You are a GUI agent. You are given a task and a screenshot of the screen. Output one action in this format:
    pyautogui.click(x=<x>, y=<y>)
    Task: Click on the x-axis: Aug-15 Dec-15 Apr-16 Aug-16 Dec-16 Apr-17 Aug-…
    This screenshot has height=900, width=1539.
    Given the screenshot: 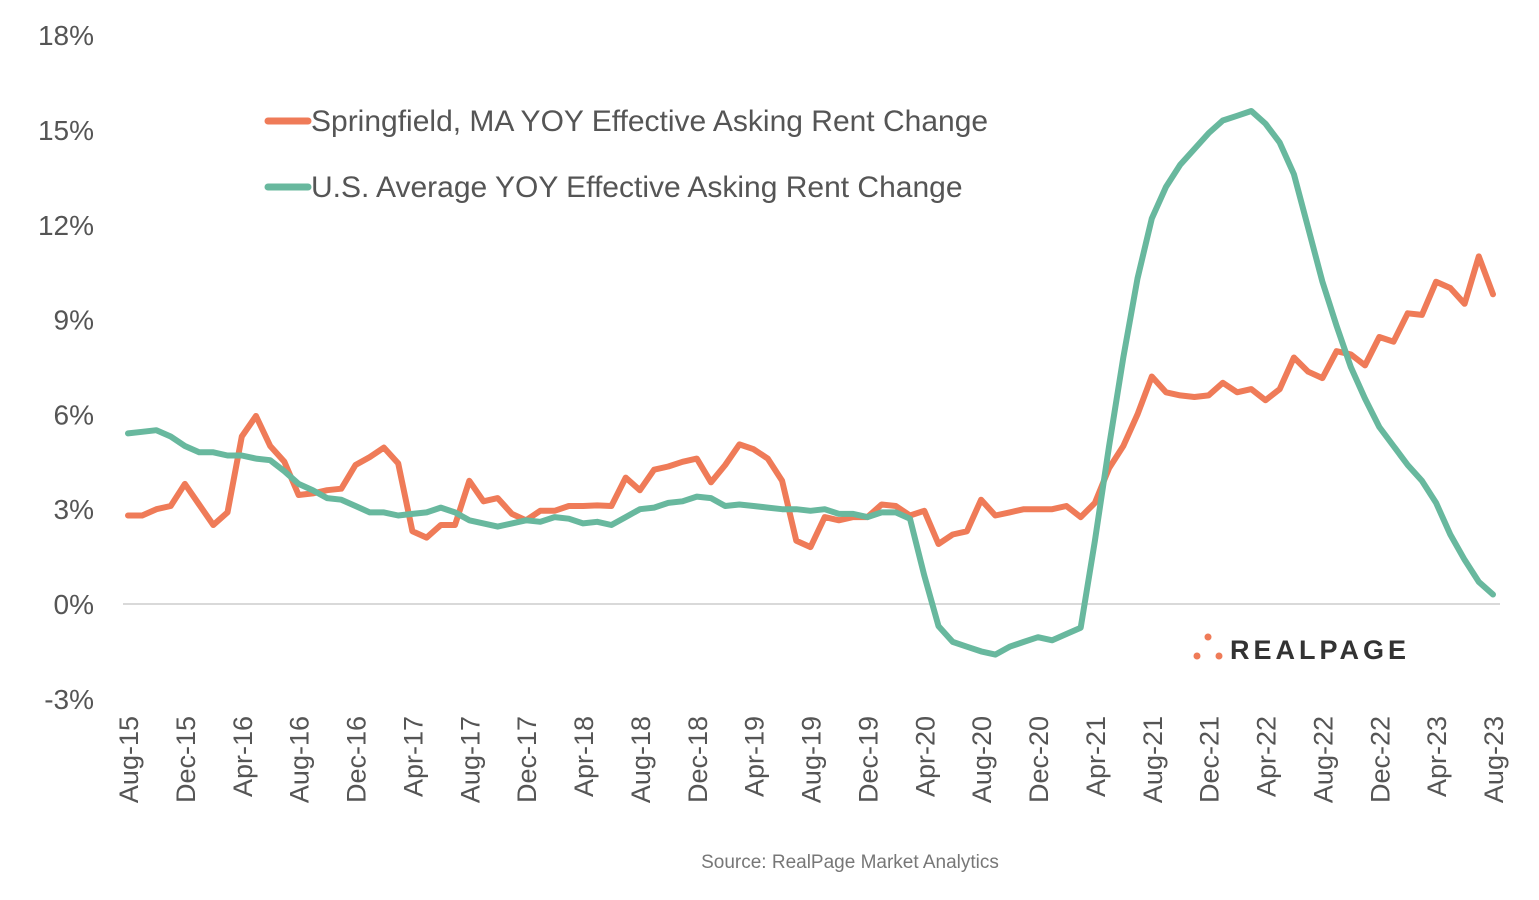 What is the action you would take?
    pyautogui.click(x=811, y=759)
    